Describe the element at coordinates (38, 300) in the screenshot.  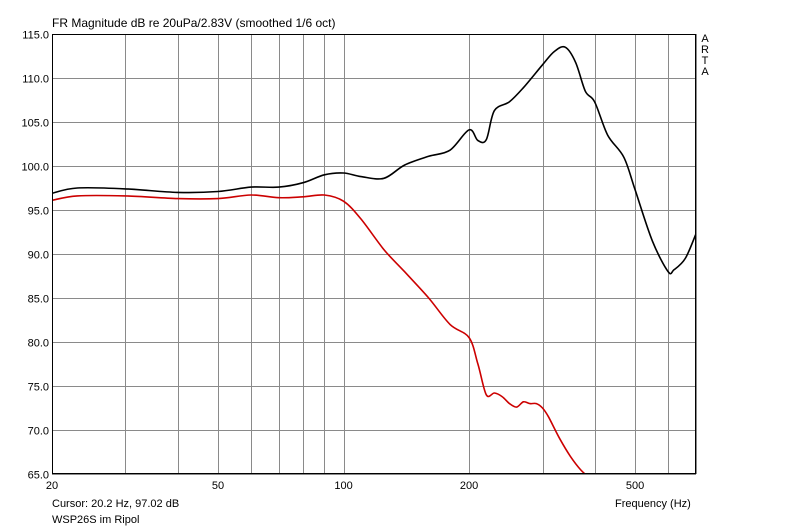
I see `y-tick-label: 85.0` at that location.